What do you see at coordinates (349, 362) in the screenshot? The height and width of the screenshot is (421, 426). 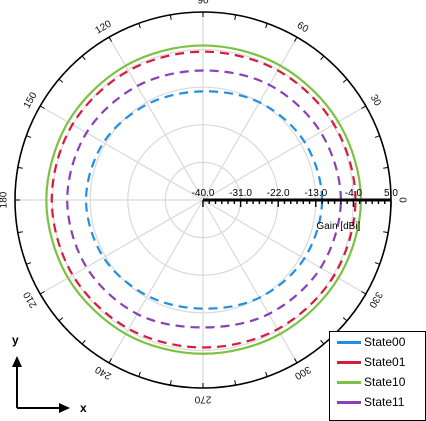 I see `legend-swatch-state01` at bounding box center [349, 362].